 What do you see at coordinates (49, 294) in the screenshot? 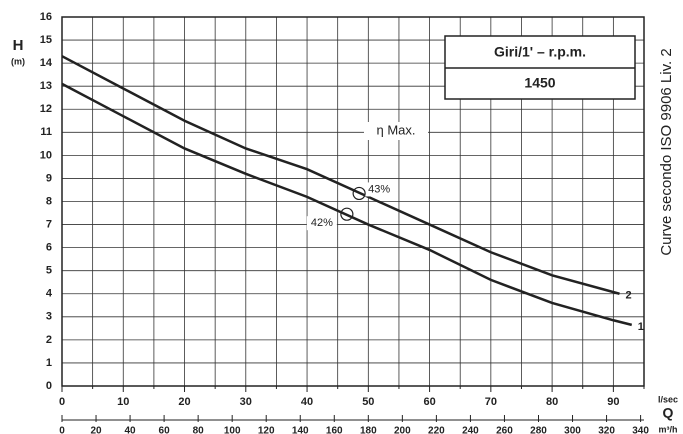
I see `y-tick-label: 4` at bounding box center [49, 294].